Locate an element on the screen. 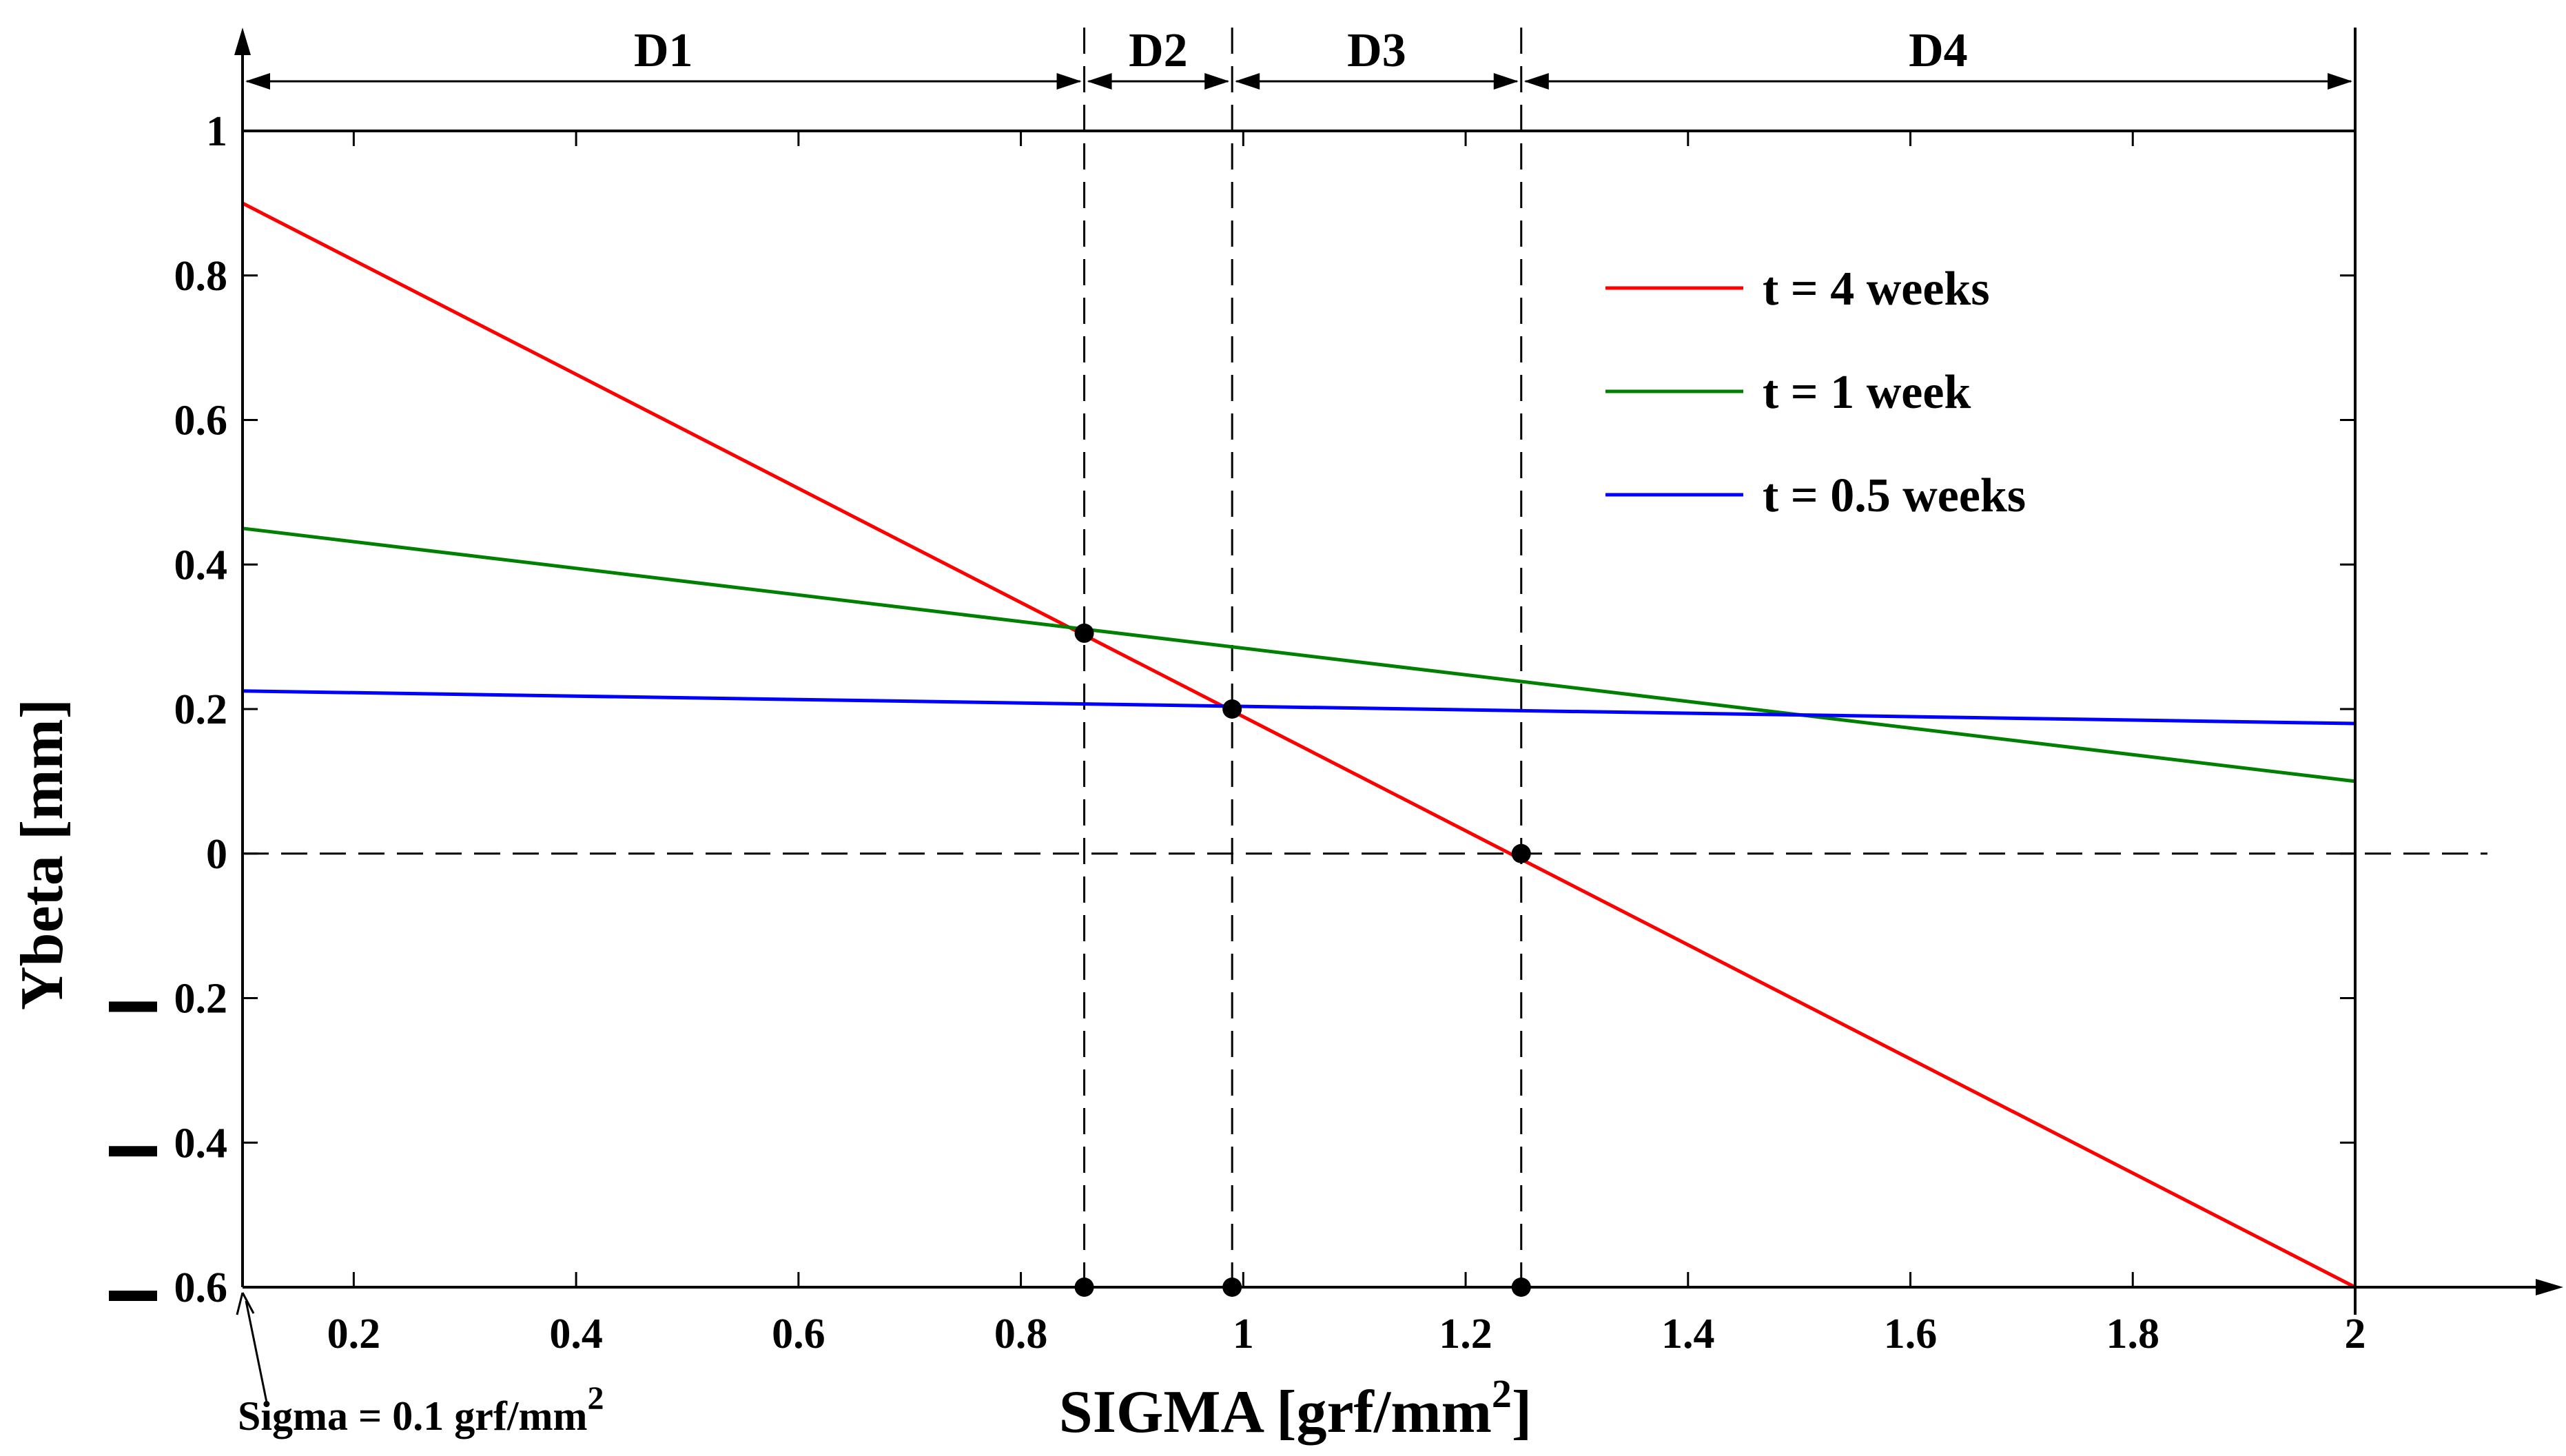 The height and width of the screenshot is (1456, 2566). region-arrows: D1 D2 D3 D4 is located at coordinates (1298, 57).